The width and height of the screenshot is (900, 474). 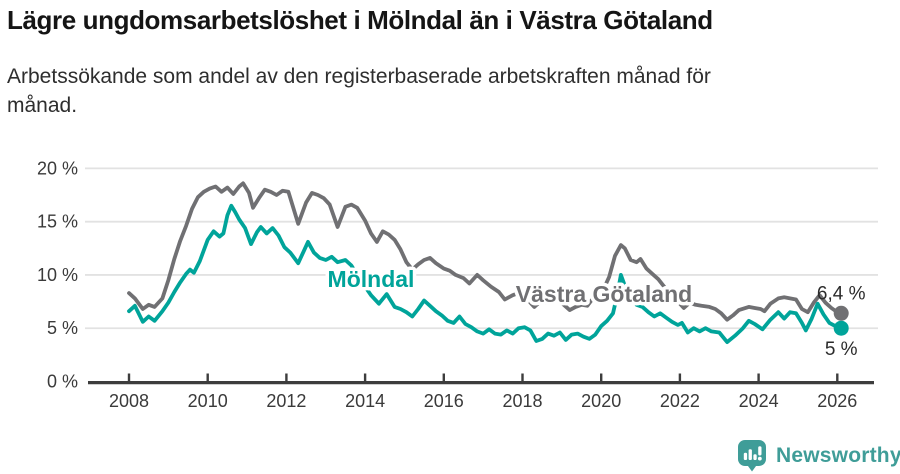 I want to click on x-tick-label: 2010, so click(x=208, y=401).